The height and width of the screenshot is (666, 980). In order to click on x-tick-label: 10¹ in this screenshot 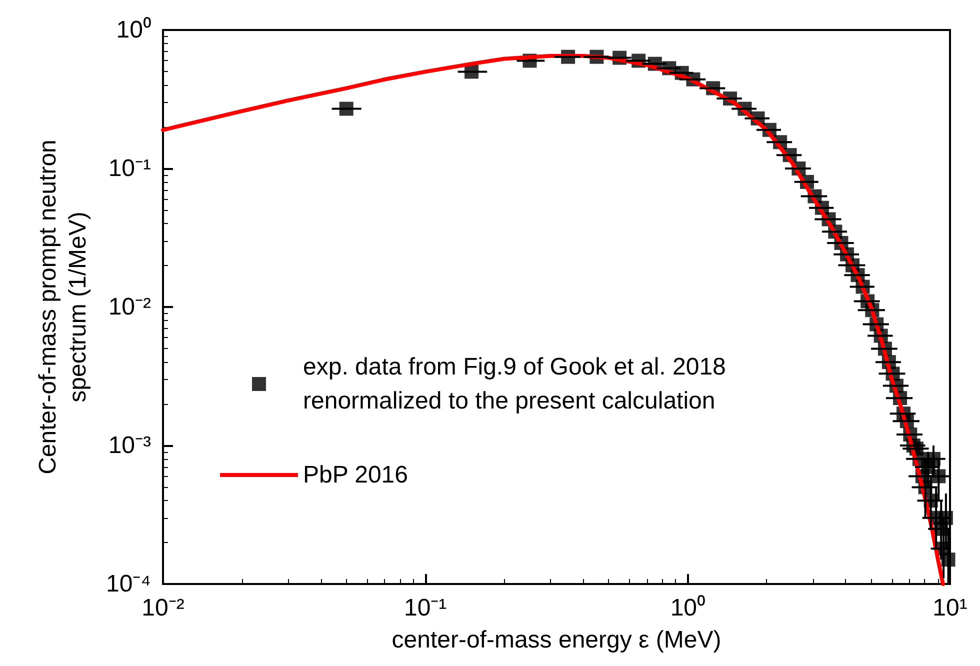, I will do `click(950, 608)`.